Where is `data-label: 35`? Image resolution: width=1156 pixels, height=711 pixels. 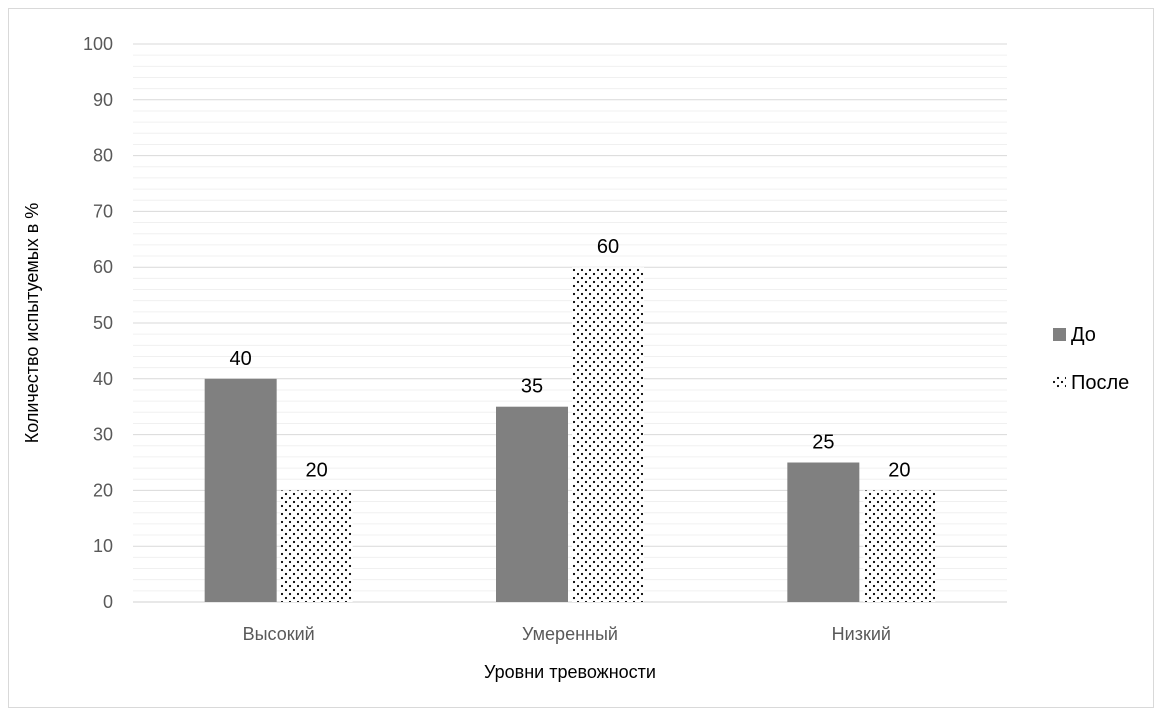
data-label: 35 is located at coordinates (532, 387).